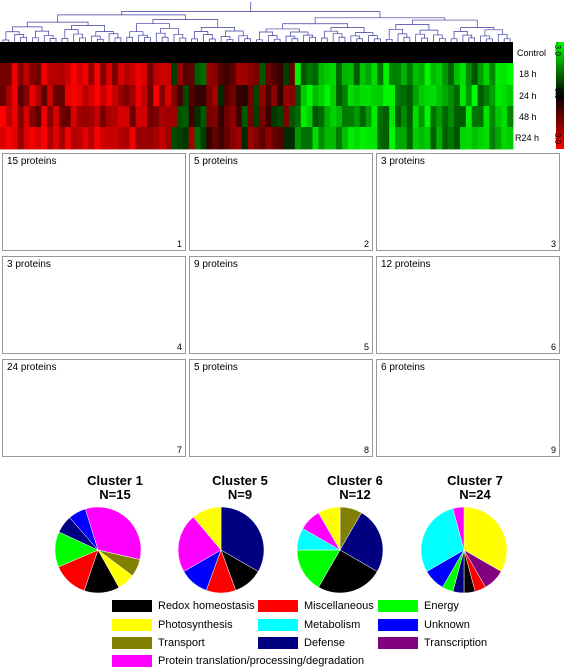 This screenshot has width=567, height=669. What do you see at coordinates (528, 117) in the screenshot?
I see `row-label-48h: 48 h` at bounding box center [528, 117].